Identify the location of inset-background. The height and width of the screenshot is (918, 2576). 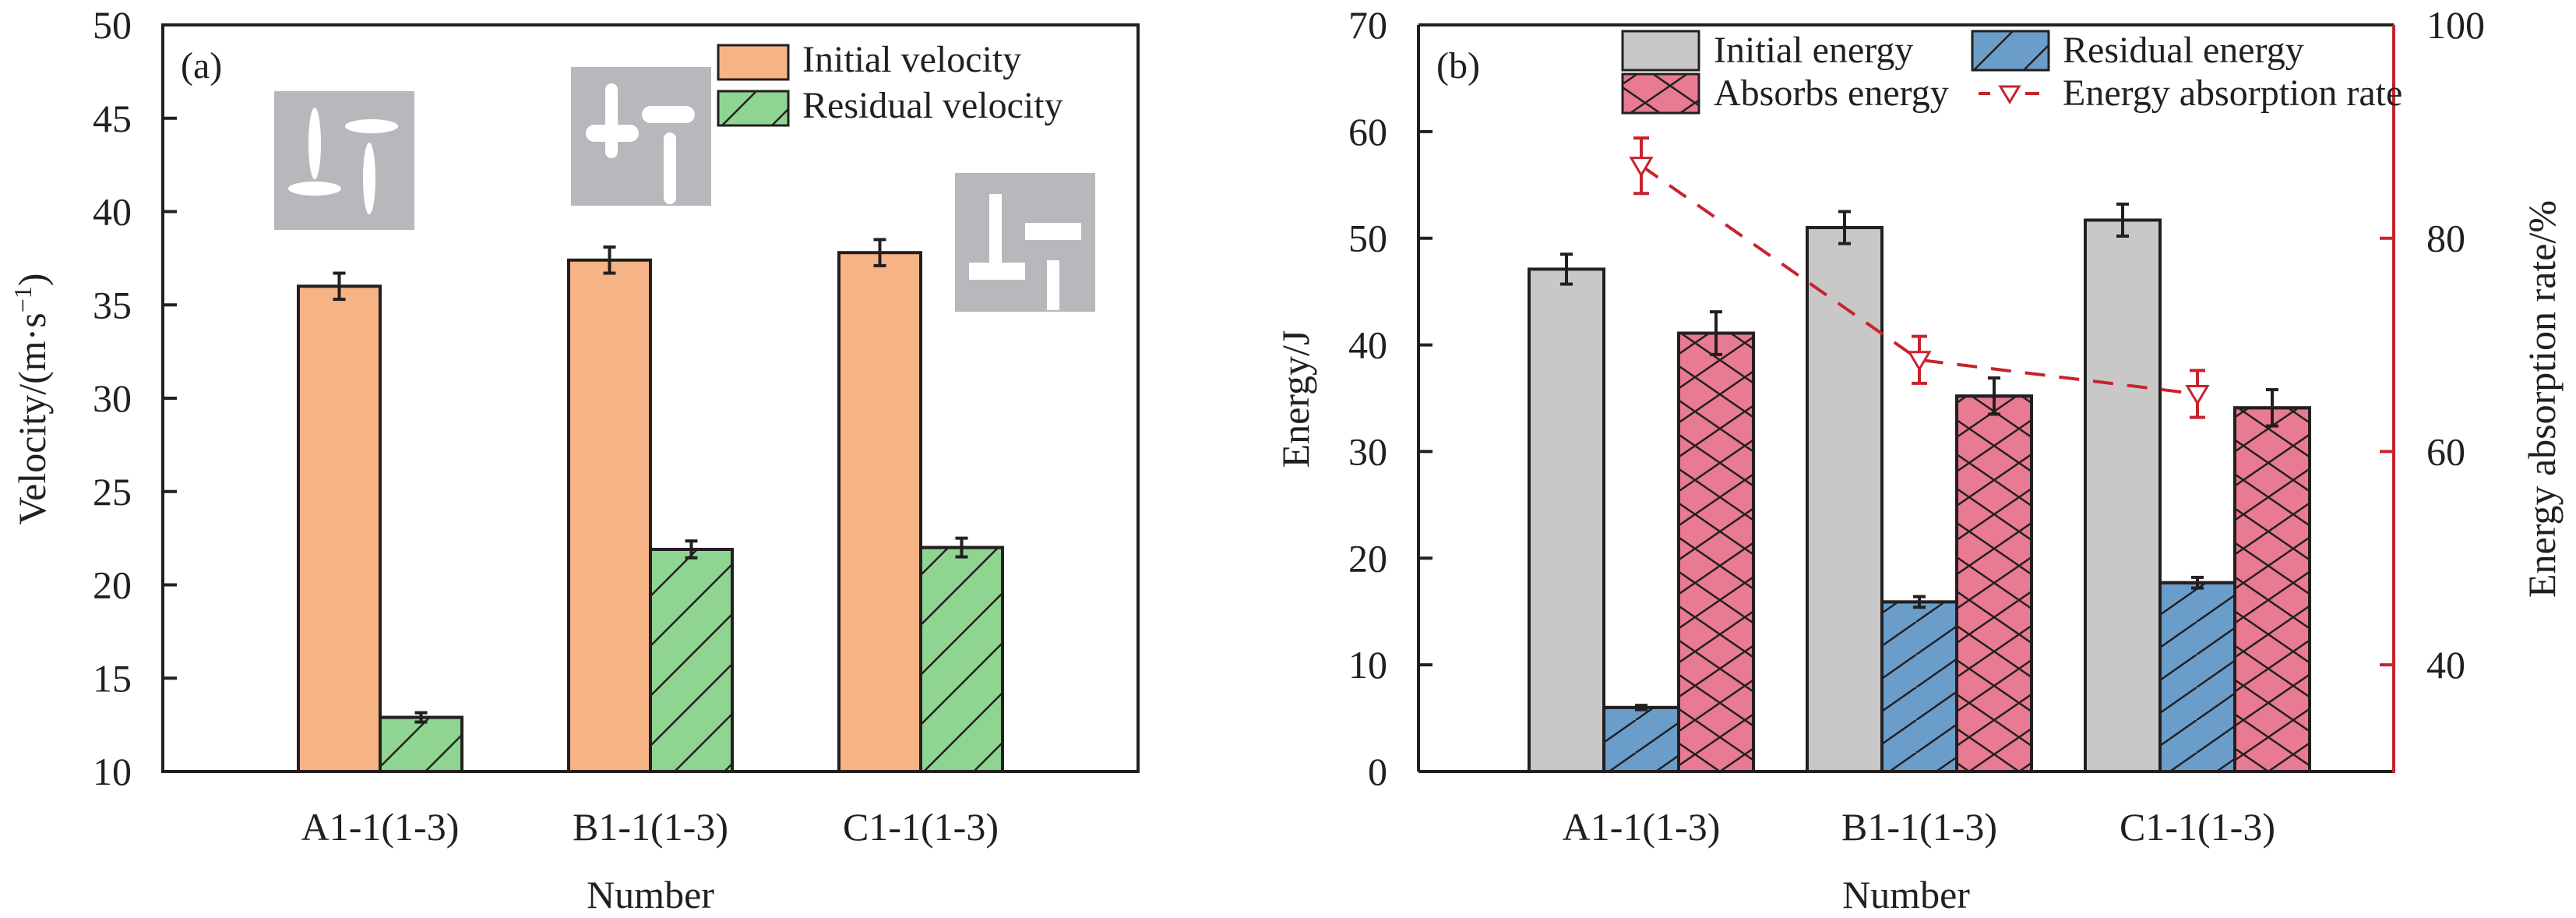
(1025, 243).